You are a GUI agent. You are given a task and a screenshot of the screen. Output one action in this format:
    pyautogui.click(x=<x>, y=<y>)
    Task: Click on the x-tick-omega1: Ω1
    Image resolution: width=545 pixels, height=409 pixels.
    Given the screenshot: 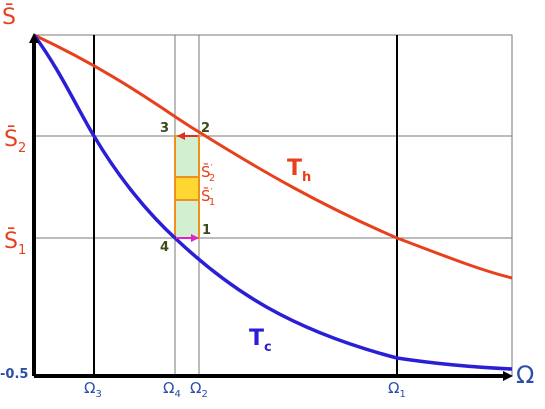 What is the action you would take?
    pyautogui.click(x=397, y=389)
    